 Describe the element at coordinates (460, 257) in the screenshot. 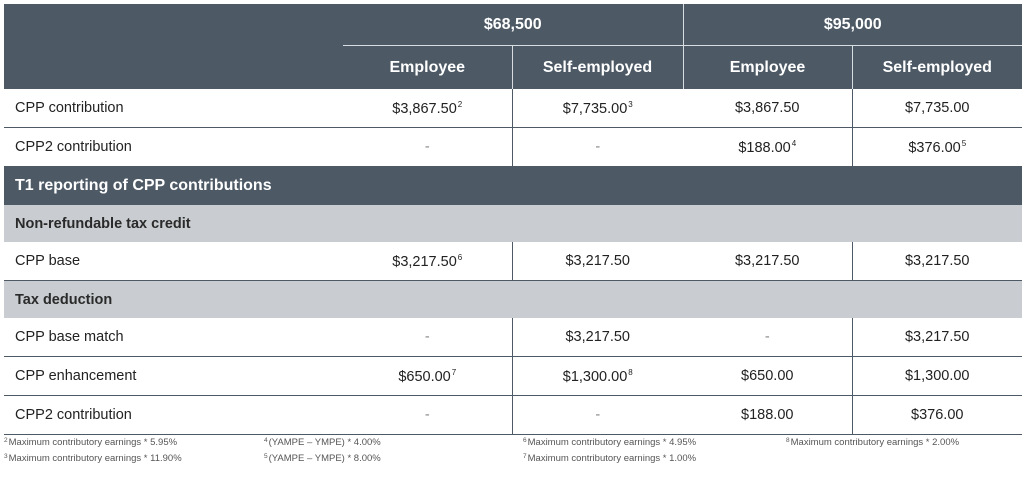

I see `footnote-ref: 6` at that location.